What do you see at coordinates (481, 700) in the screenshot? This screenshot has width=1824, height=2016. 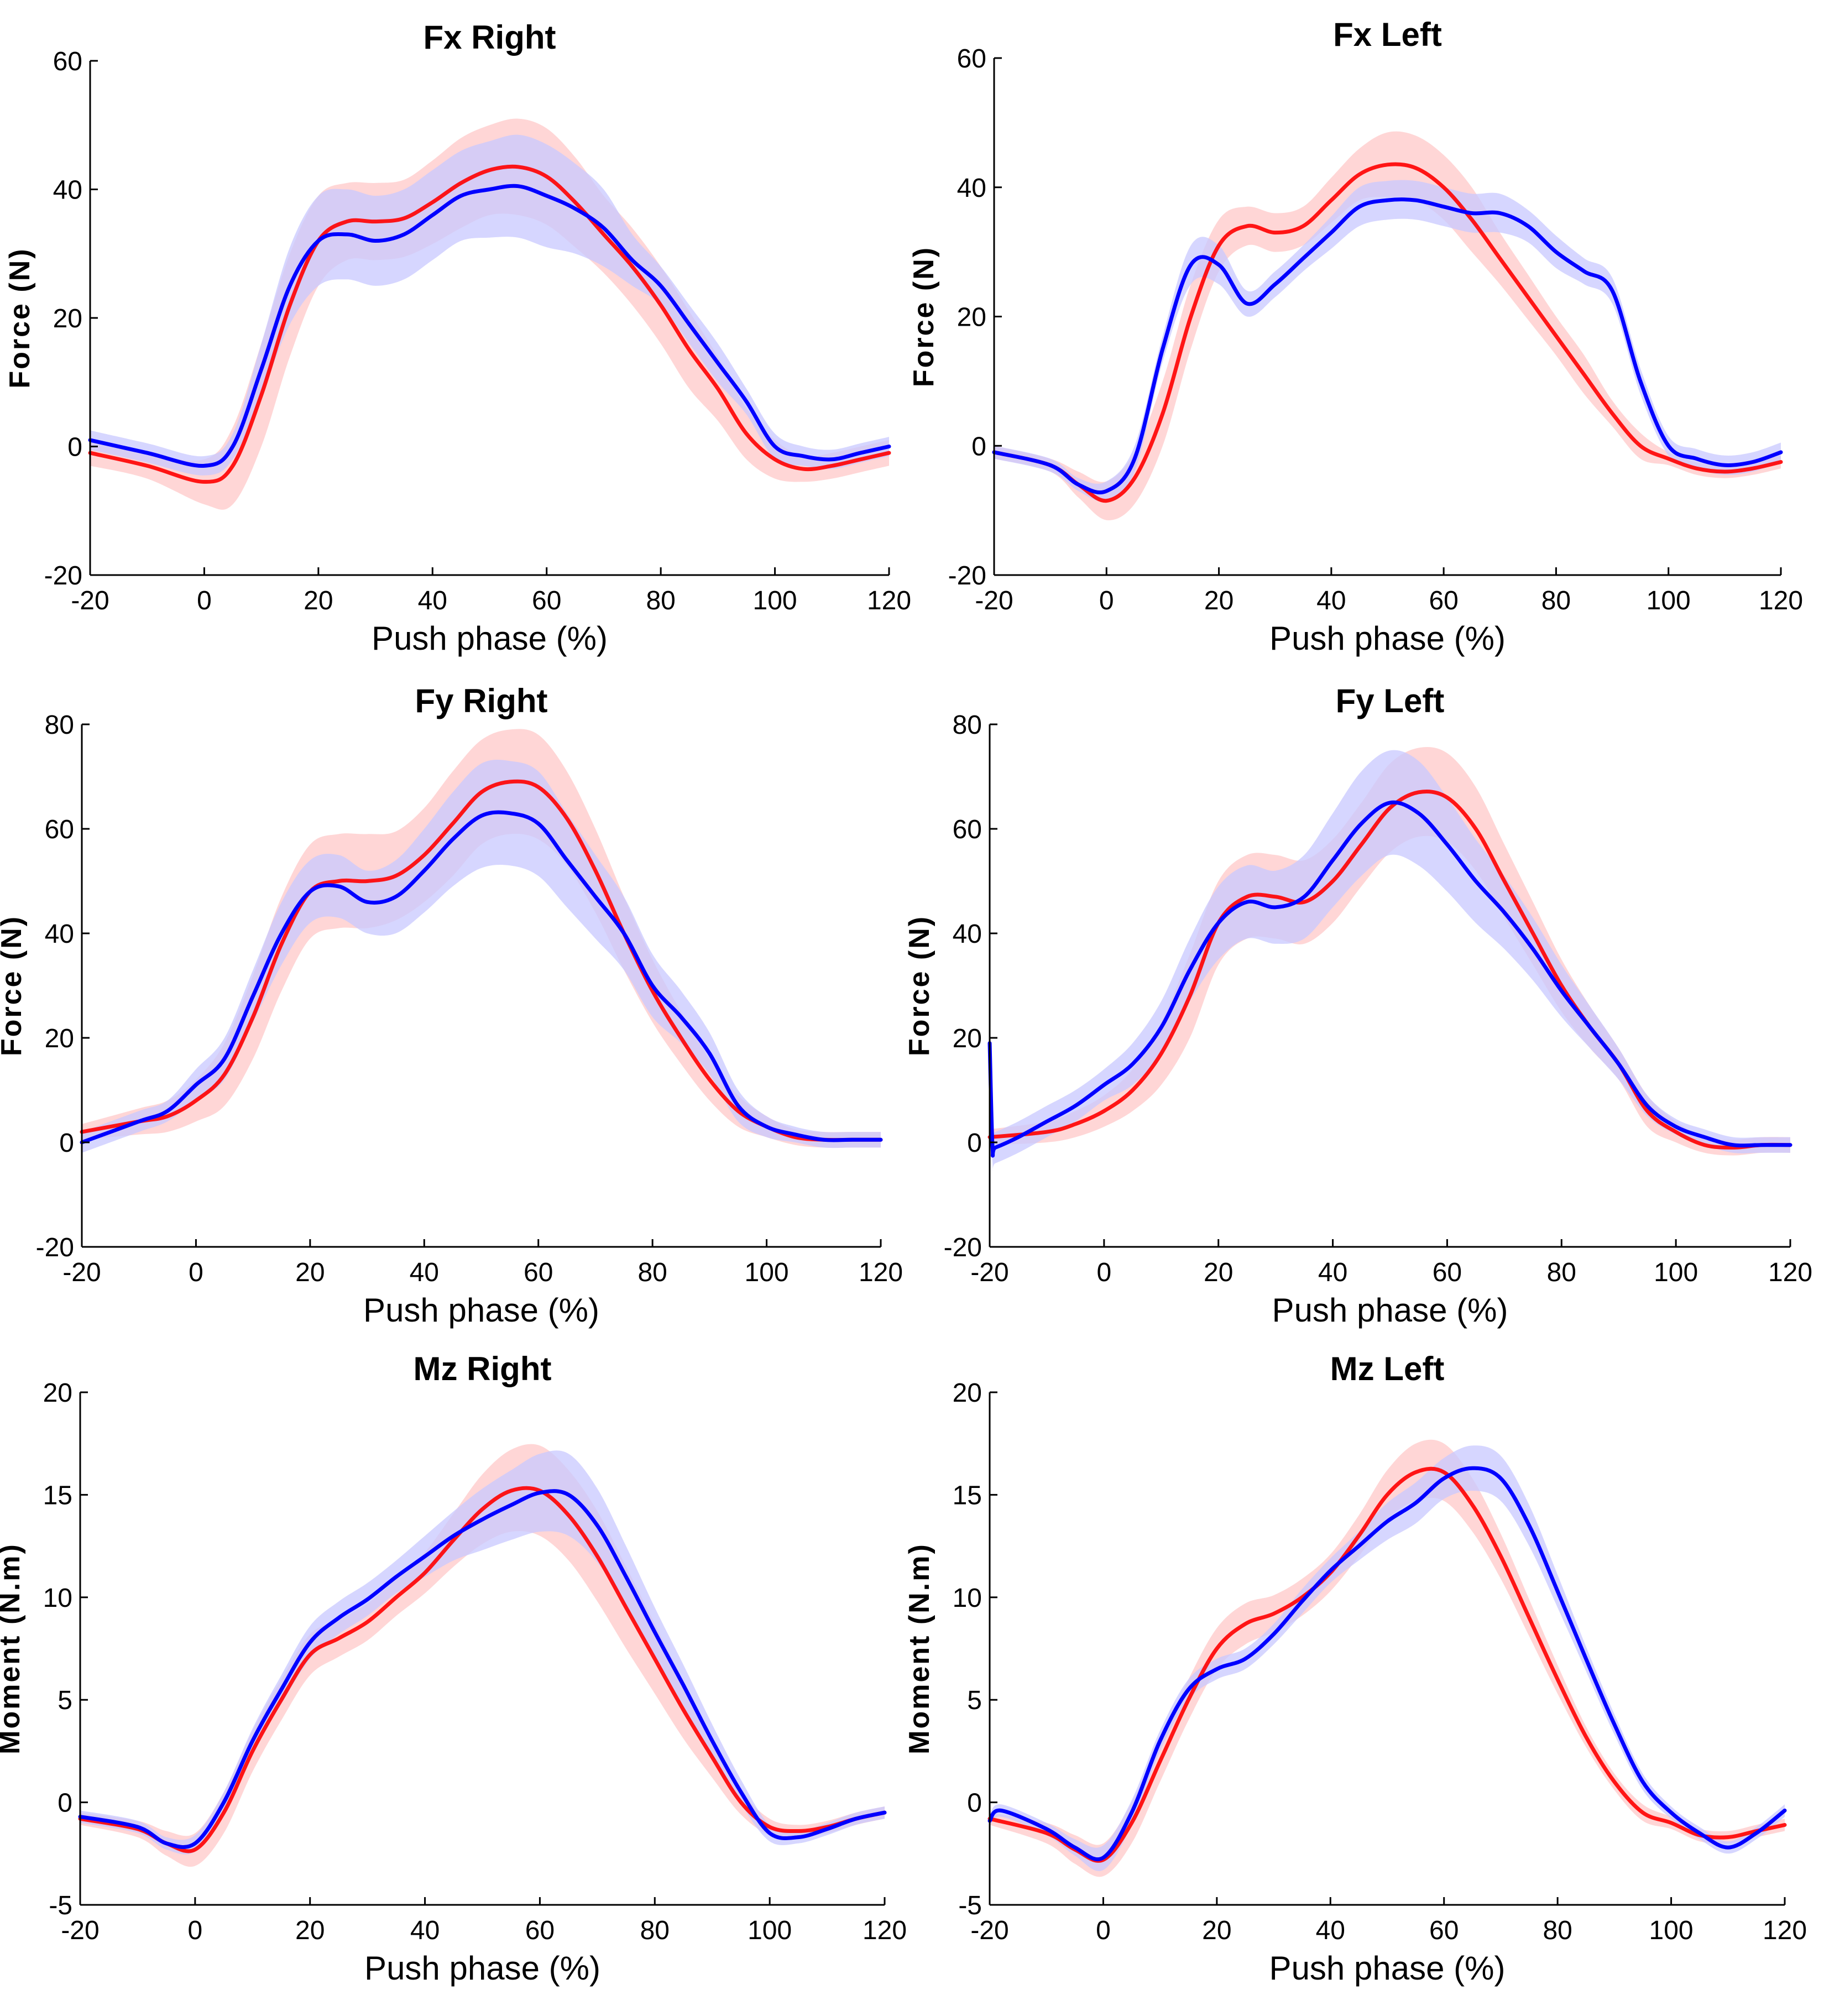 I see `chart-title: Fy Right` at bounding box center [481, 700].